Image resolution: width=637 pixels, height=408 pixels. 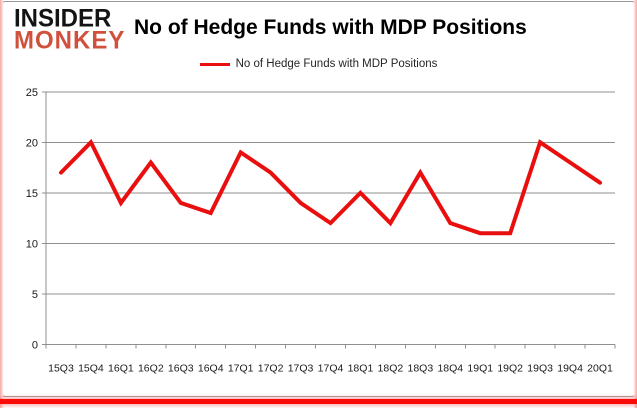 I want to click on y-tick-label: 0, so click(x=35, y=345).